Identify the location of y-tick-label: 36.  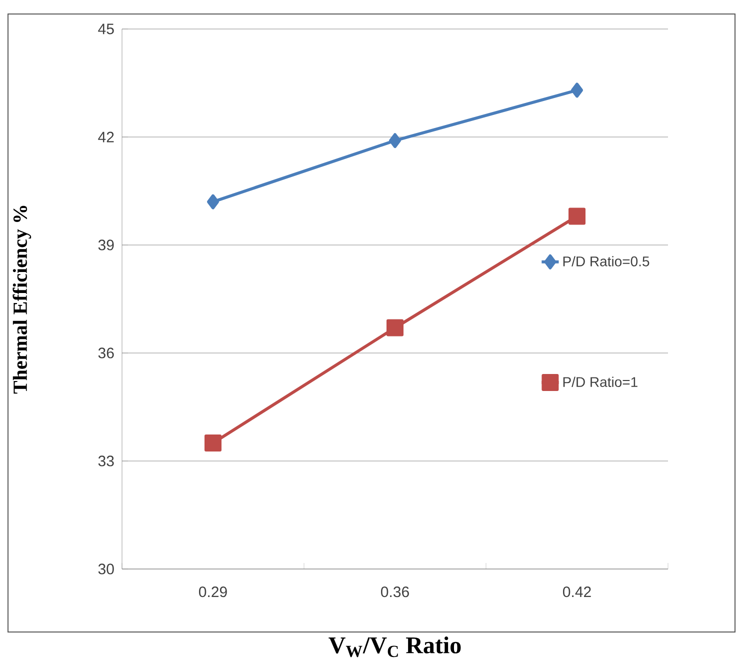
(106, 353).